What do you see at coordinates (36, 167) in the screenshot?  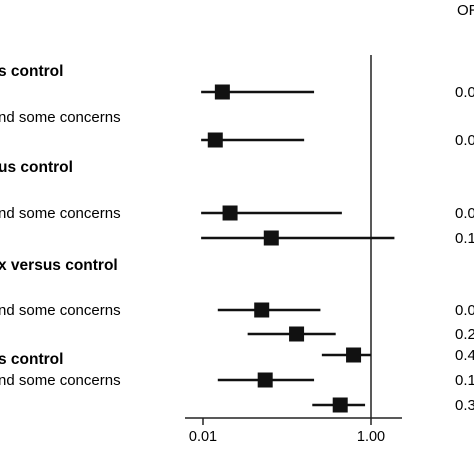 I see `group-label: us control` at bounding box center [36, 167].